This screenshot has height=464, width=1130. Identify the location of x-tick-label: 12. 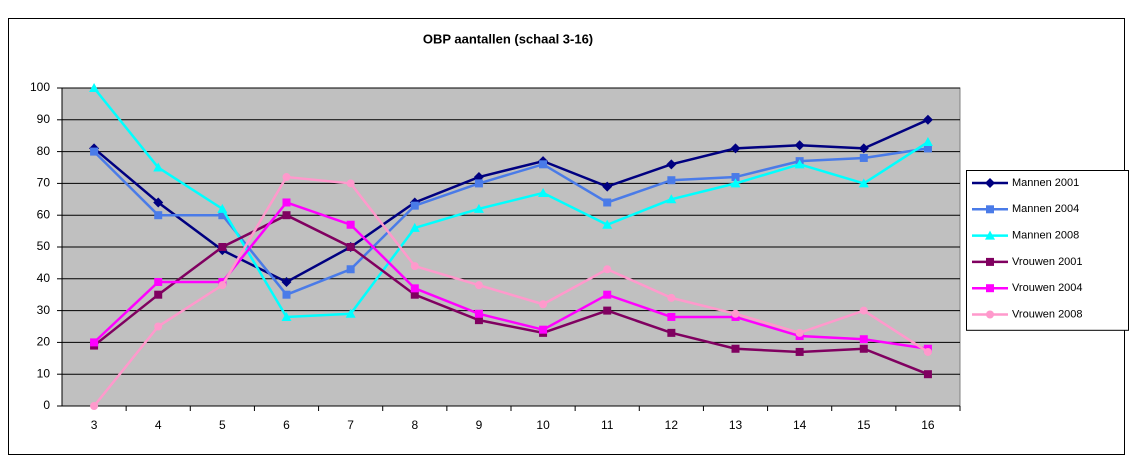
(672, 425).